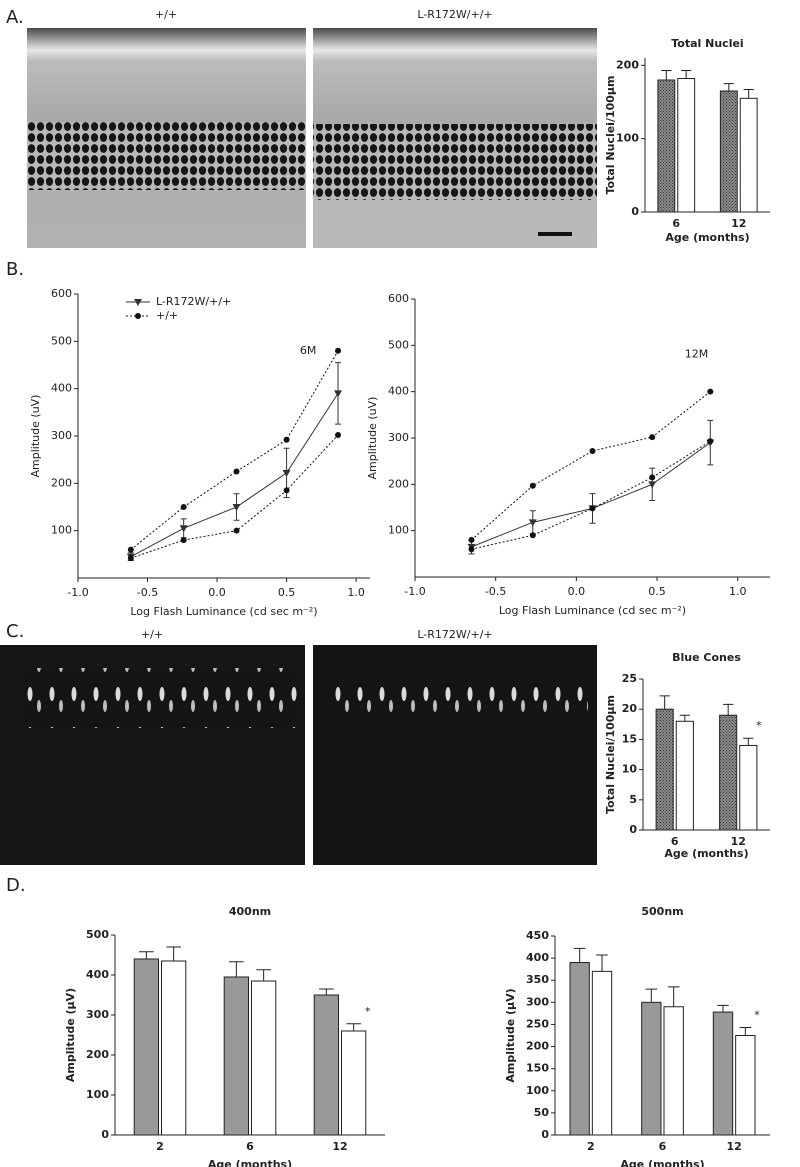  What do you see at coordinates (591, 466) in the screenshot?
I see `series-line` at bounding box center [591, 466].